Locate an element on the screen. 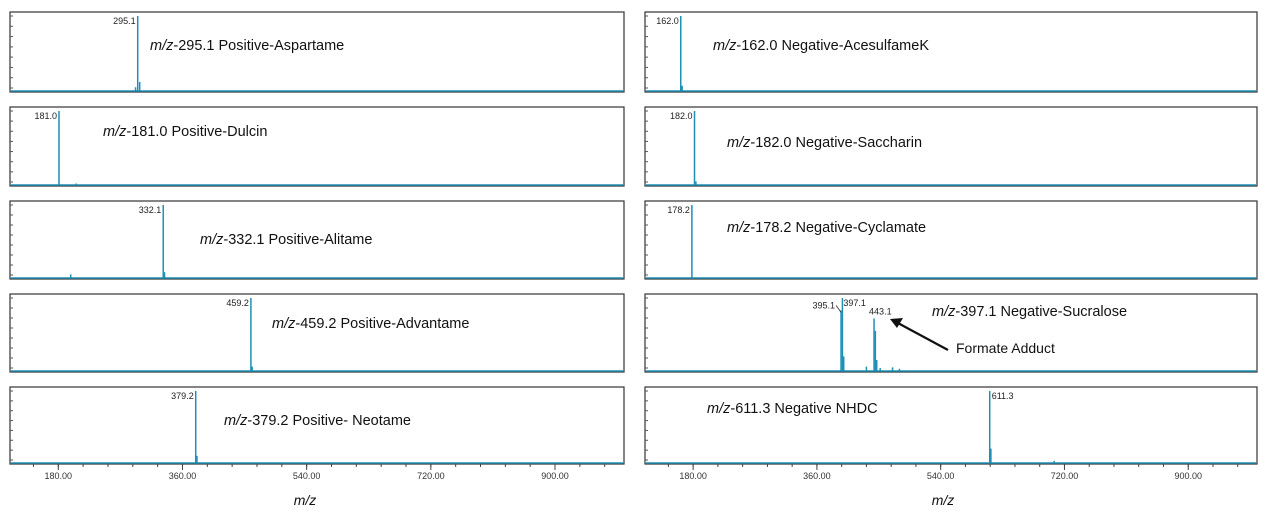 This screenshot has width=1265, height=526. panel-title: m/z-379.2 Positive- Neotame is located at coordinates (317, 421).